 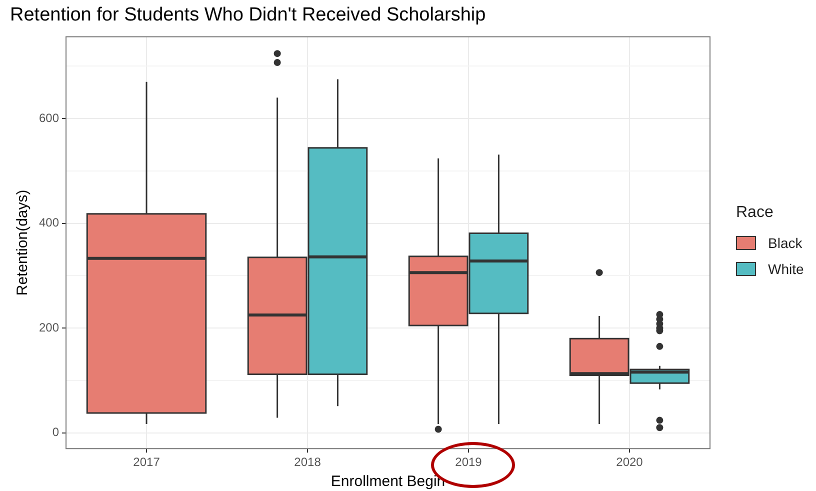 What do you see at coordinates (785, 243) in the screenshot?
I see `legend-label: Black` at bounding box center [785, 243].